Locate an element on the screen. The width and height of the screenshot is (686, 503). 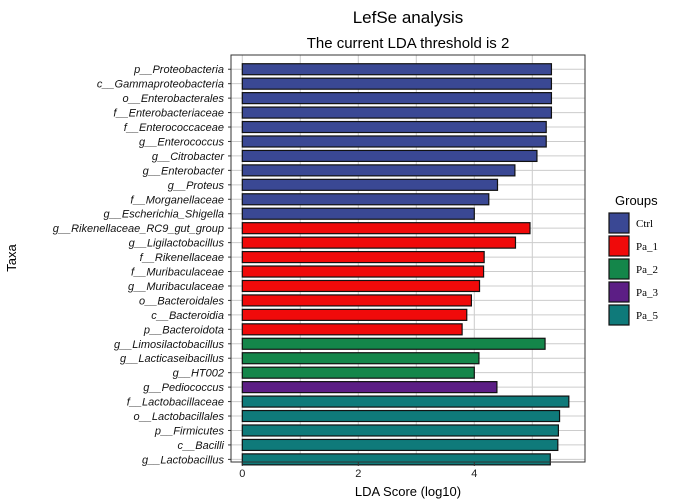
y-tick-label: o__Enterobacterales is located at coordinates (173, 99).